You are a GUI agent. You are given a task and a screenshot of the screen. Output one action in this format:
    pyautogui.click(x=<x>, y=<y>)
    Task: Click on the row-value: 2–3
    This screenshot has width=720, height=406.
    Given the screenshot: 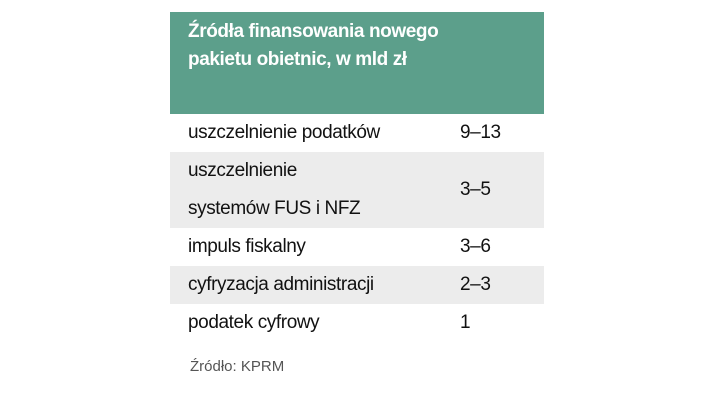 What is the action you would take?
    pyautogui.click(x=475, y=284)
    